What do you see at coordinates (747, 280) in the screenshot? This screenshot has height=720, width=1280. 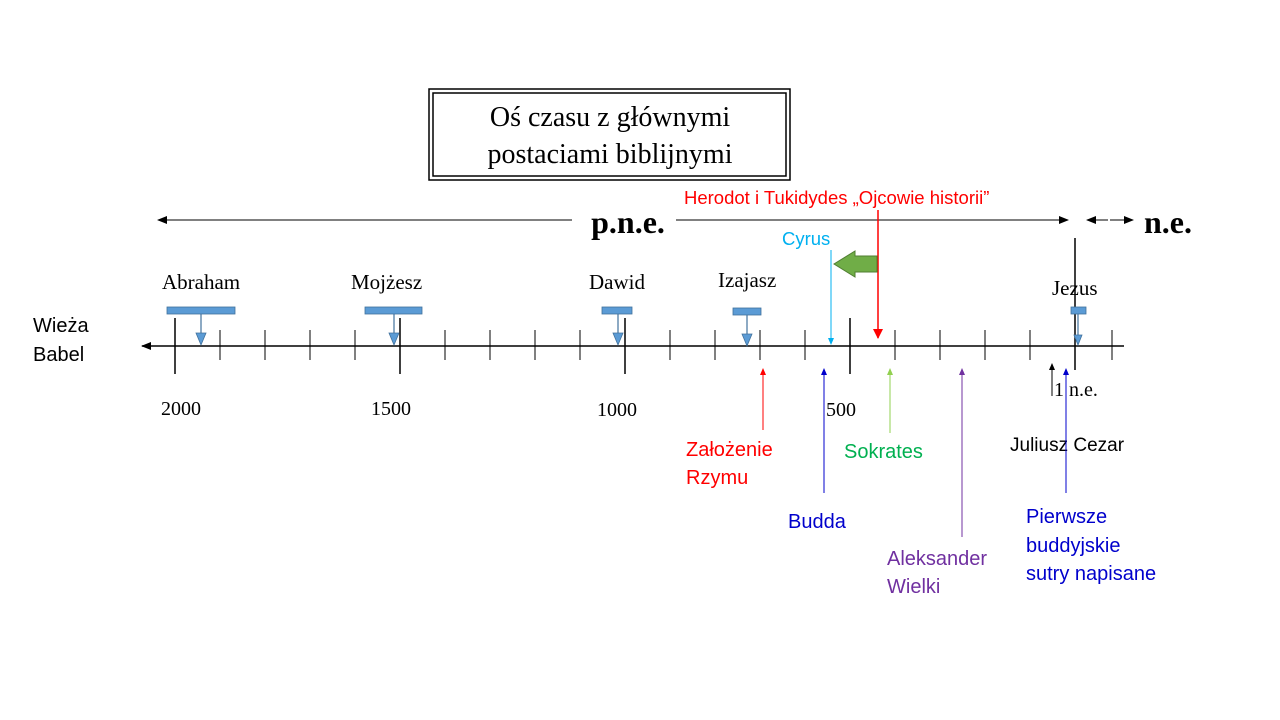 I see `figure-name: Izajasz` at bounding box center [747, 280].